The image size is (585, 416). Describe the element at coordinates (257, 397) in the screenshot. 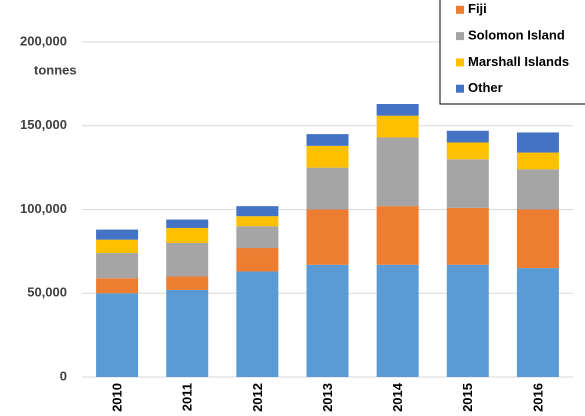

I see `x-tick-label: 2012` at that location.